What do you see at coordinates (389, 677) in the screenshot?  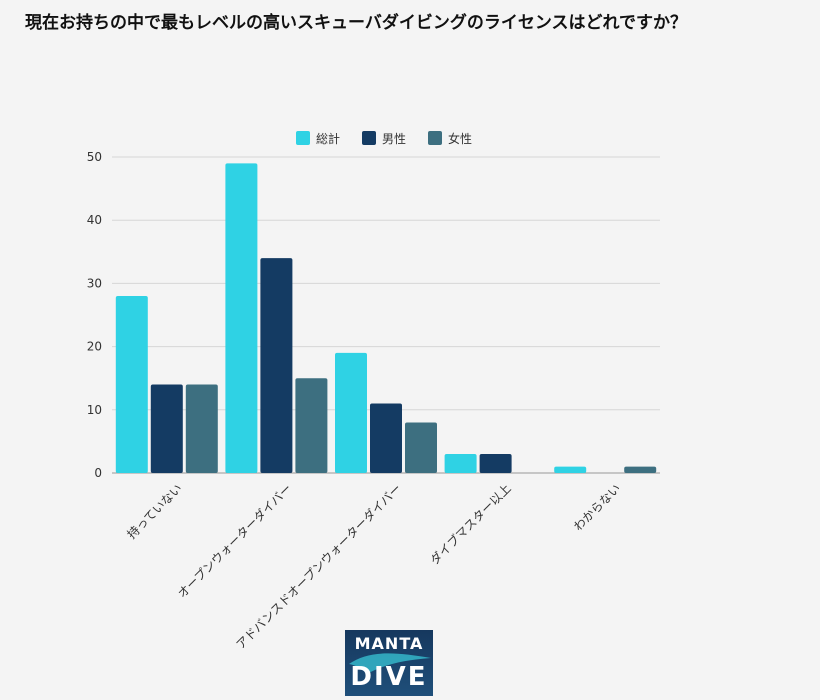 I see `logo-text-bottom: DIVE` at bounding box center [389, 677].